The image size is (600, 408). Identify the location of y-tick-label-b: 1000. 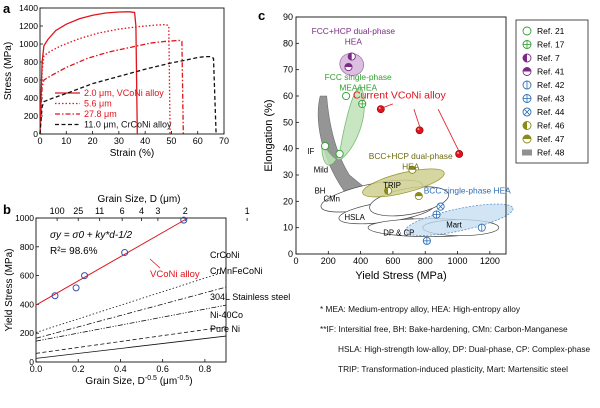
(24, 218).